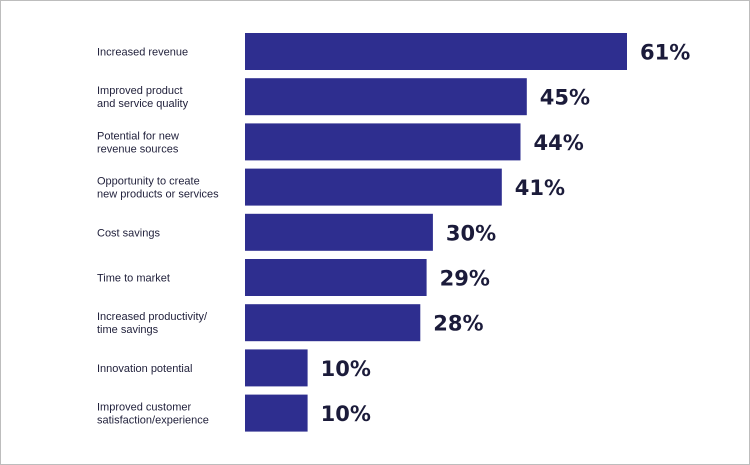  I want to click on category-label-line: Innovation potential, so click(144, 369).